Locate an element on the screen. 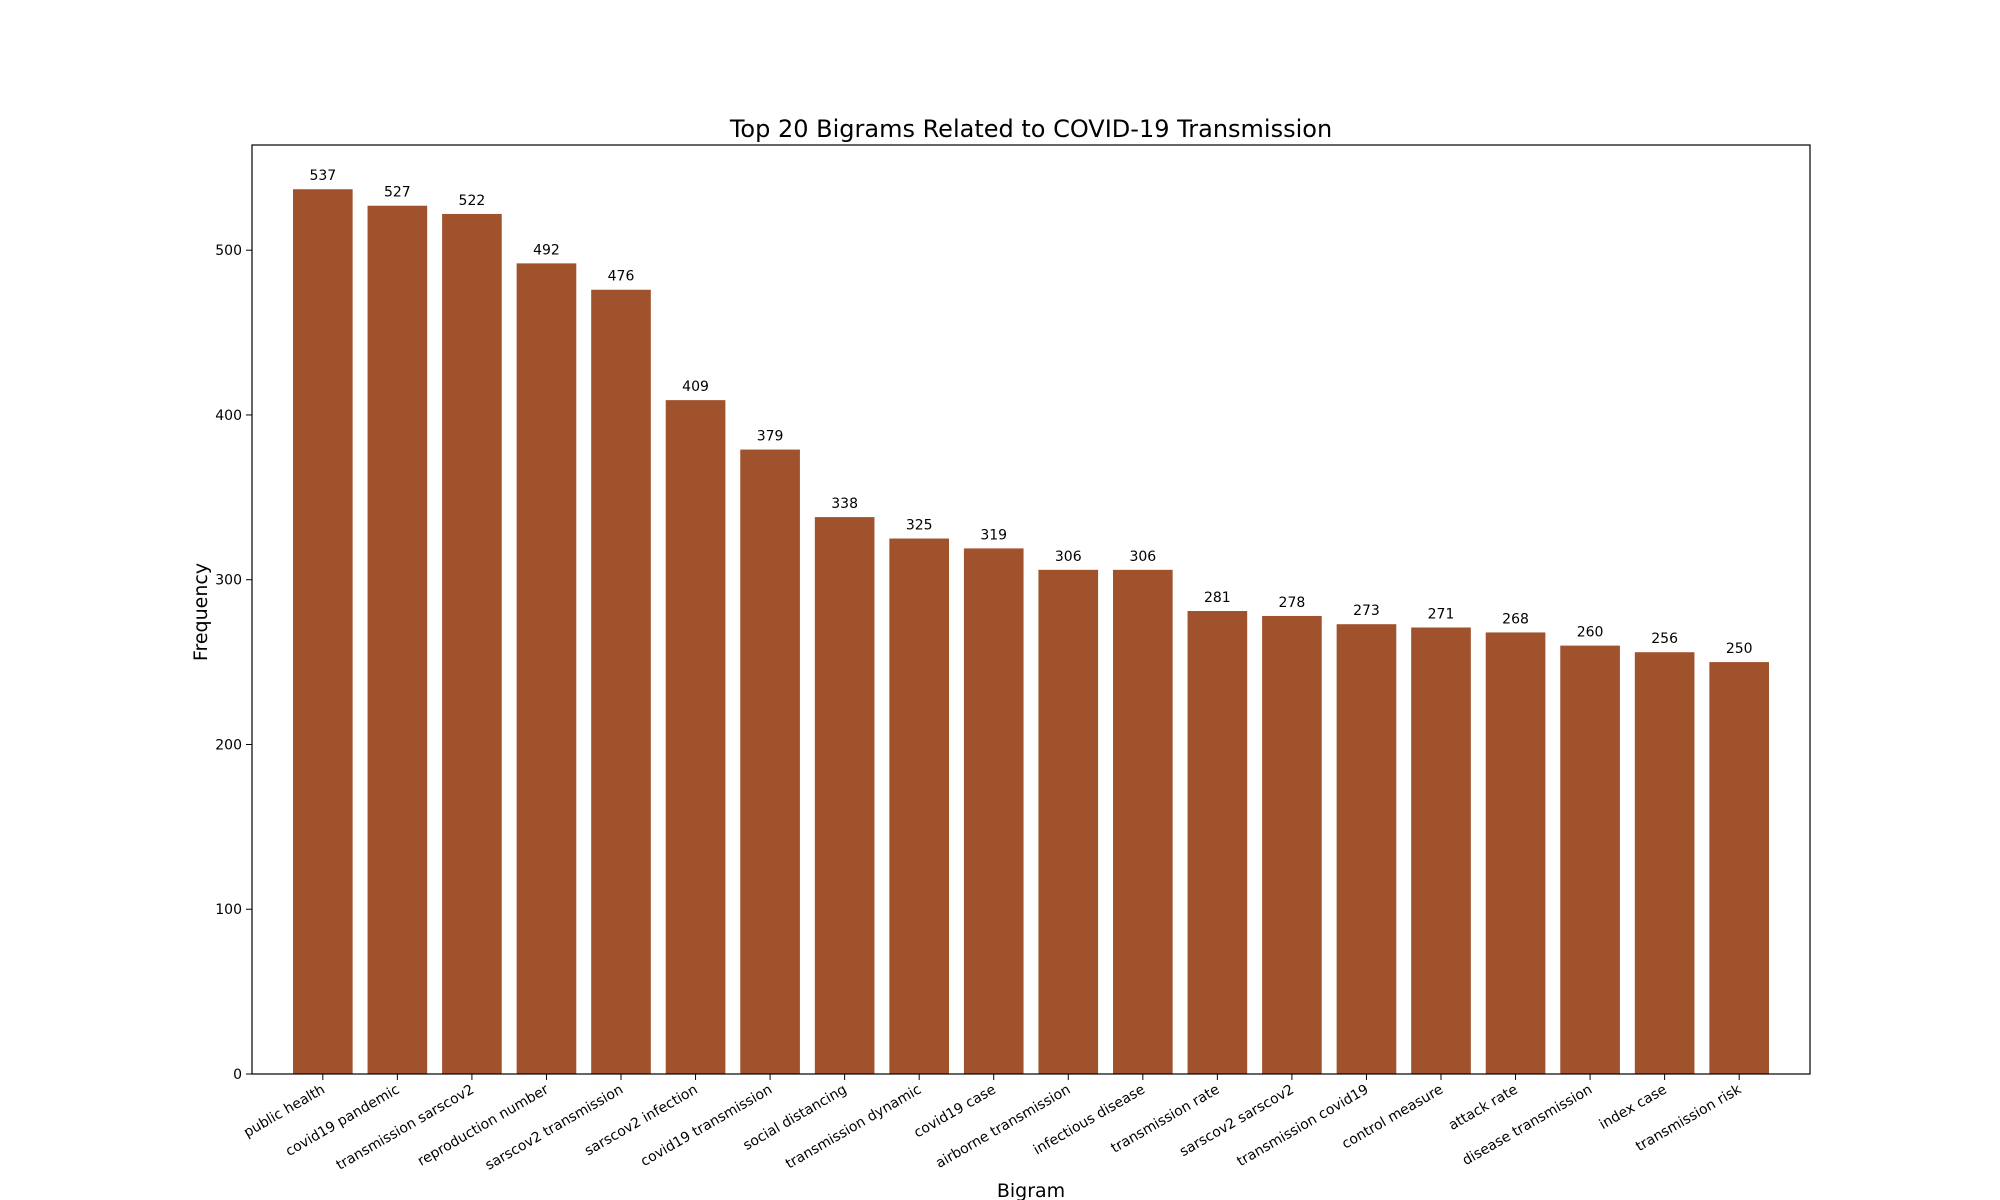 The image size is (2000, 1200). bar-value-label: 319 is located at coordinates (993, 535).